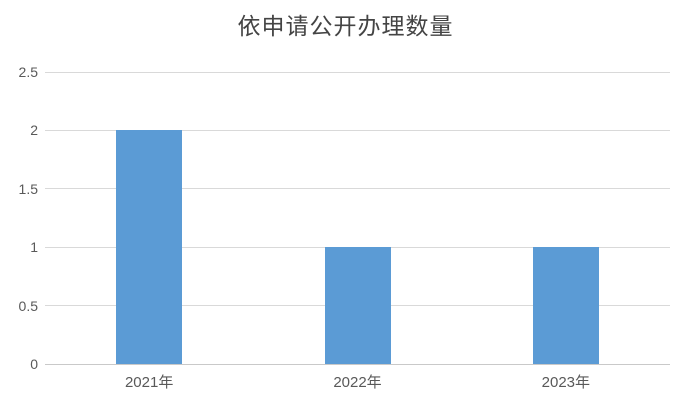 This screenshot has width=691, height=411. What do you see at coordinates (34, 247) in the screenshot?
I see `y-tick-label: 1` at bounding box center [34, 247].